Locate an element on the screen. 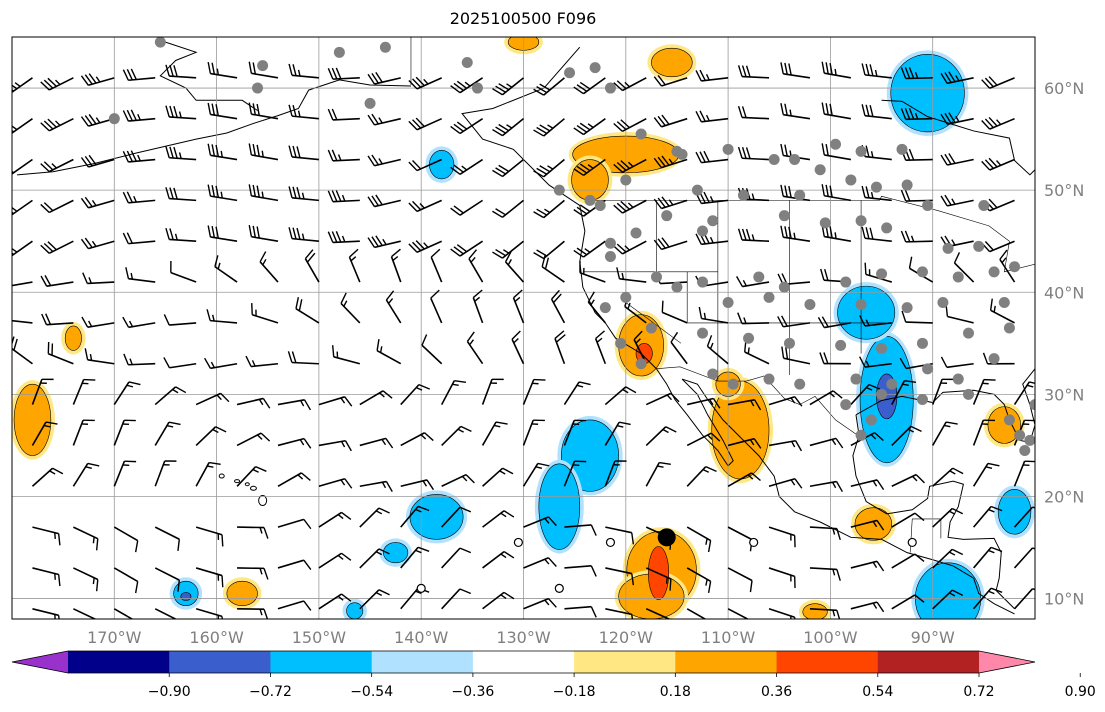 Image resolution: width=1105 pixels, height=712 pixels. colorbar-tick-label: −0.18 is located at coordinates (574, 692).